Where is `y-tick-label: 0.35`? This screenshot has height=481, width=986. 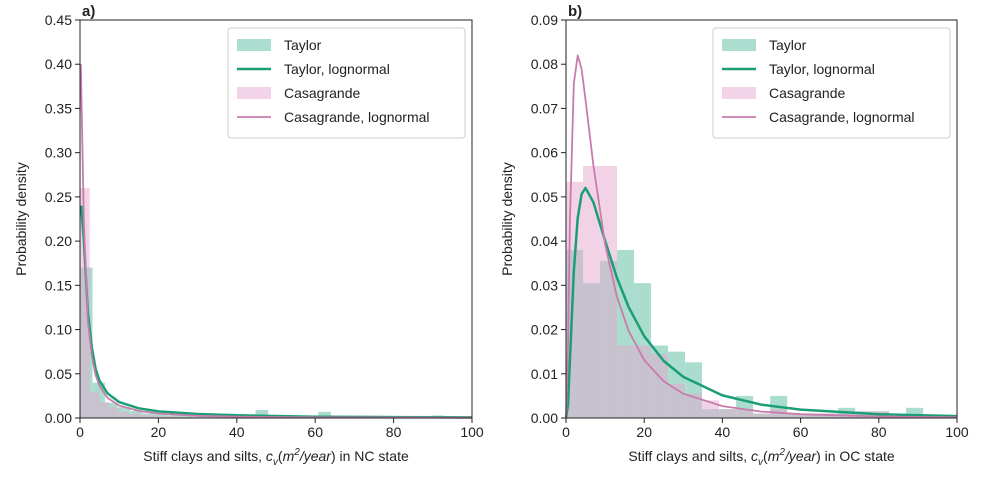
y-tick-label: 0.35 is located at coordinates (58, 108).